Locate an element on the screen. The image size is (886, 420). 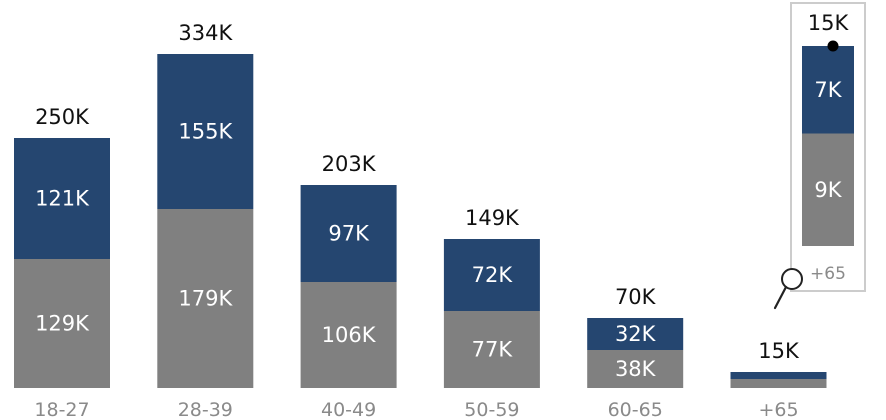
bar-total-label-0: 250K is located at coordinates (62, 117).